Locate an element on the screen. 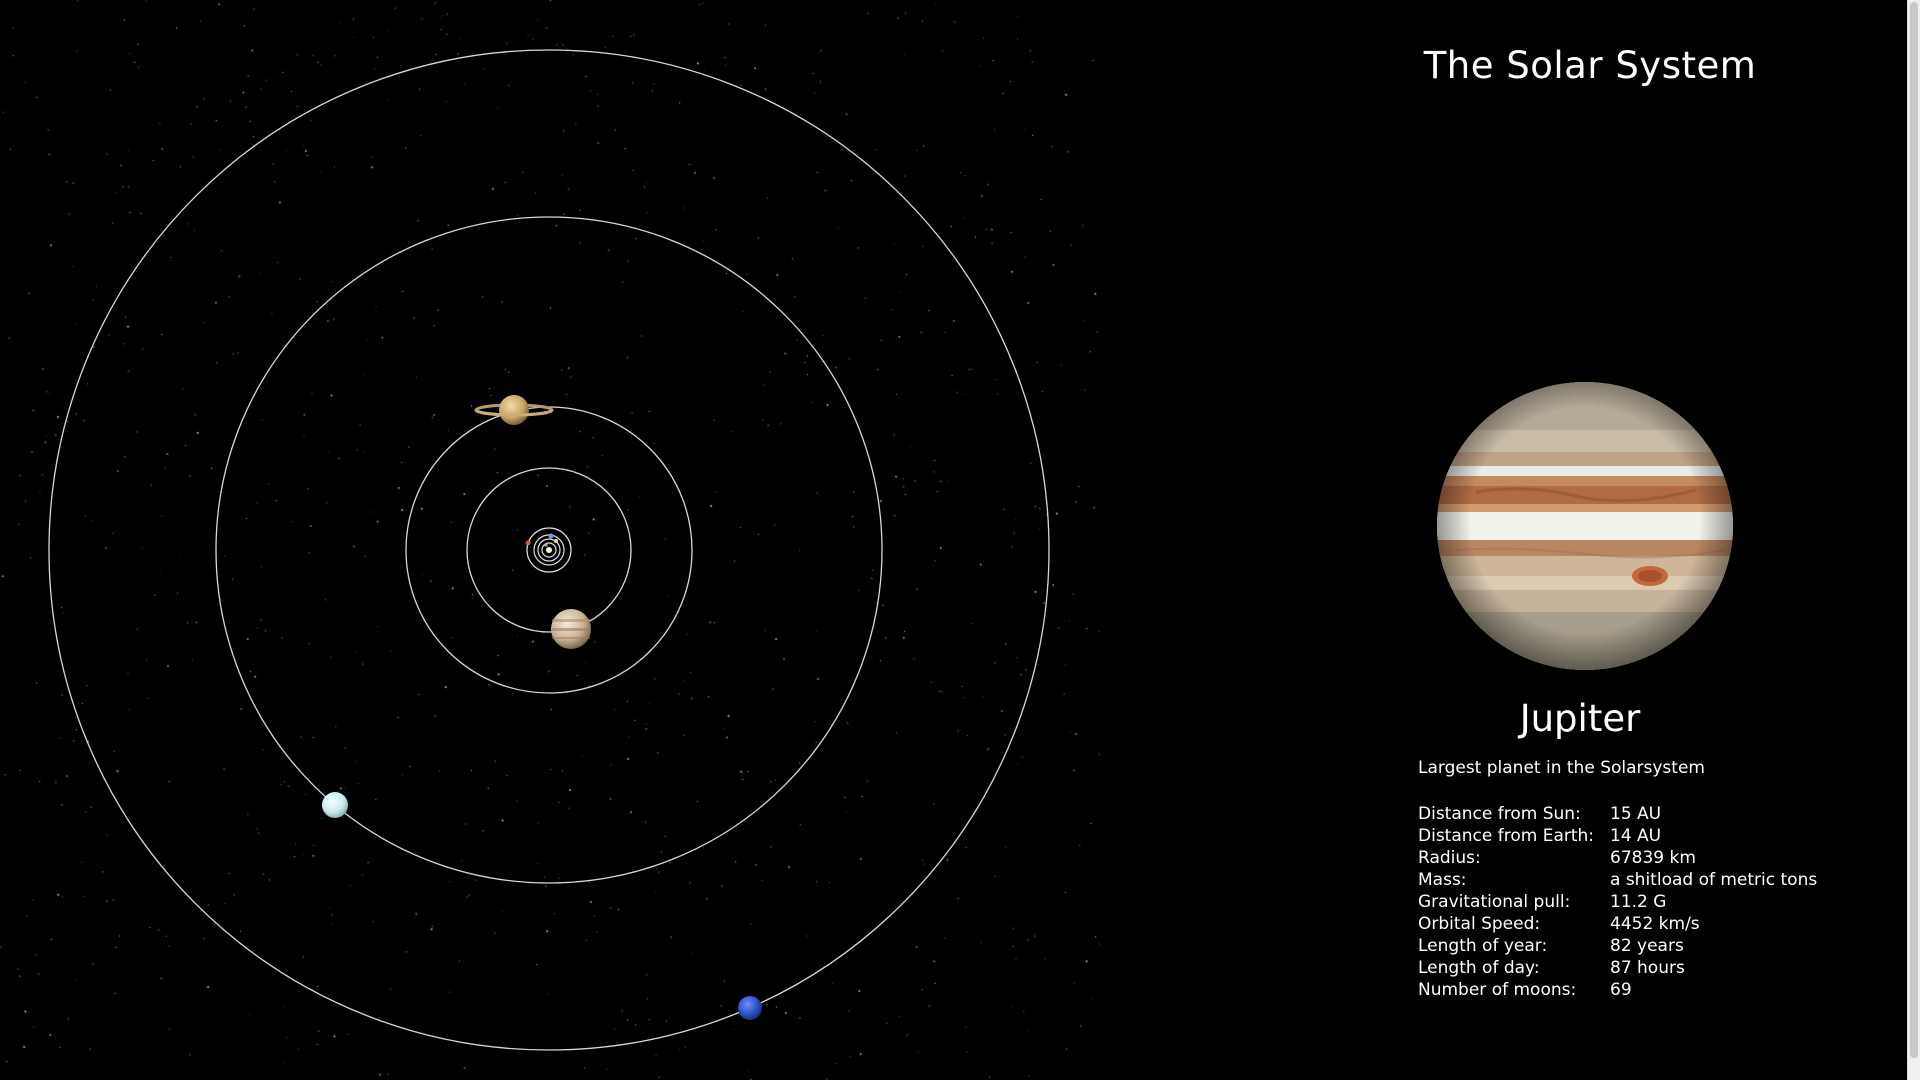 The image size is (1920, 1080). fact-label: Gravitational pull: is located at coordinates (1494, 902).